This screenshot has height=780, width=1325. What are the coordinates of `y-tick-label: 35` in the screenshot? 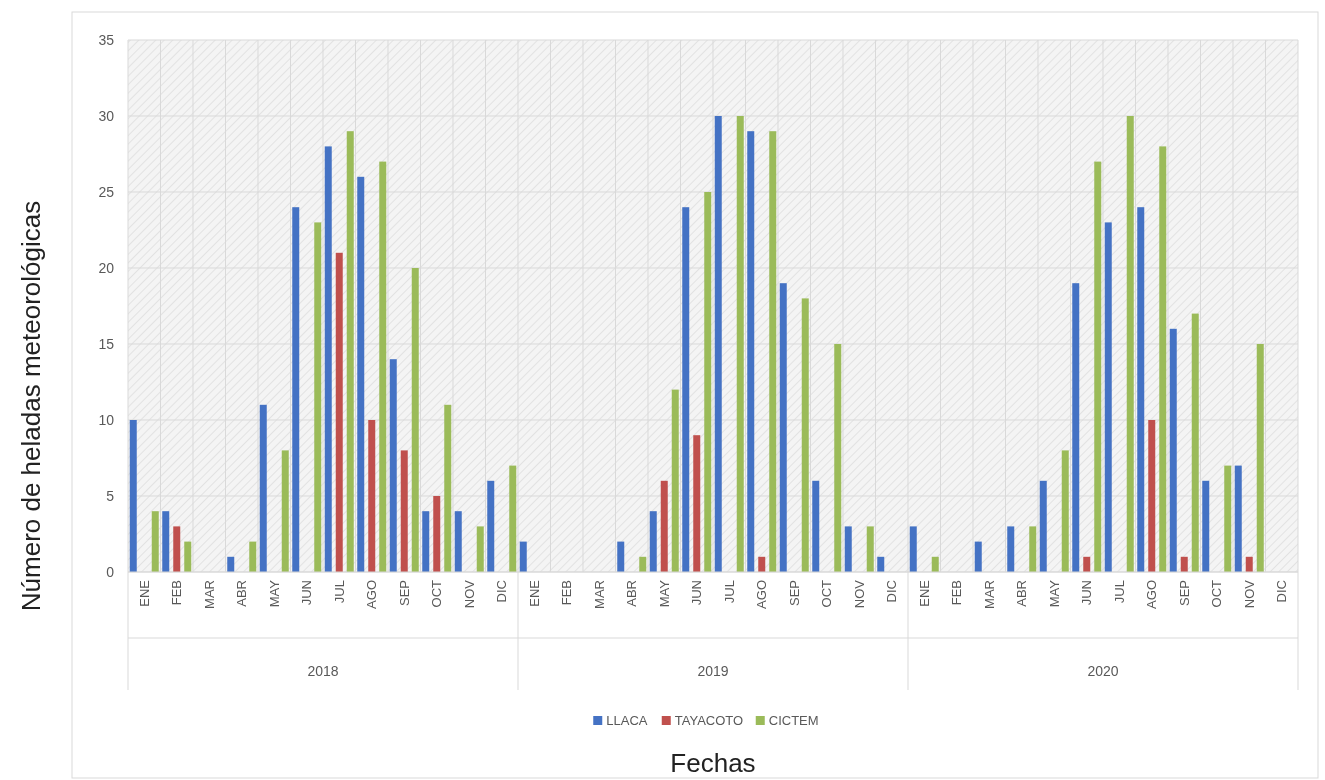 It's located at (106, 39).